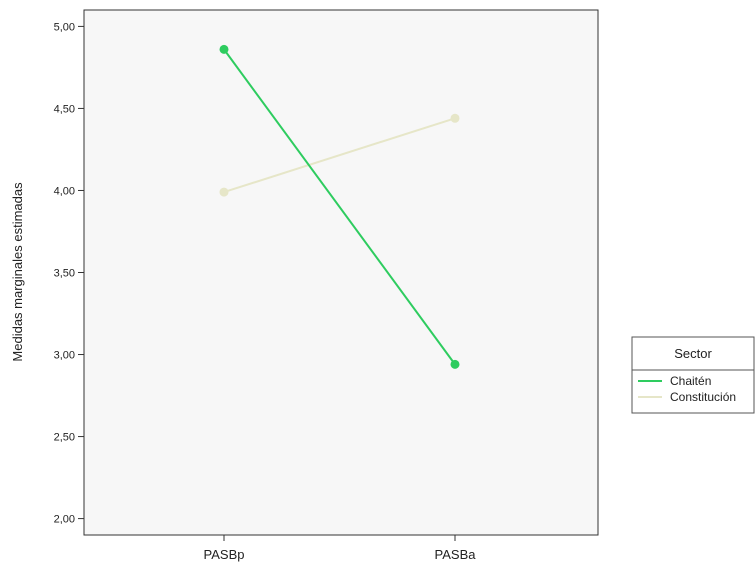  What do you see at coordinates (690, 381) in the screenshot?
I see `legend-label: Chaitén` at bounding box center [690, 381].